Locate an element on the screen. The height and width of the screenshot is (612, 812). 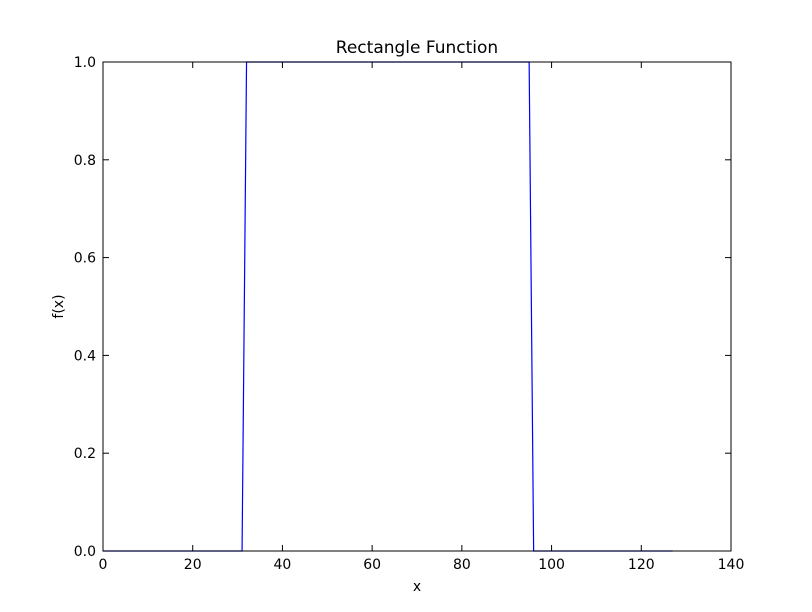
y-tick-label: 1.0 is located at coordinates (85, 63).